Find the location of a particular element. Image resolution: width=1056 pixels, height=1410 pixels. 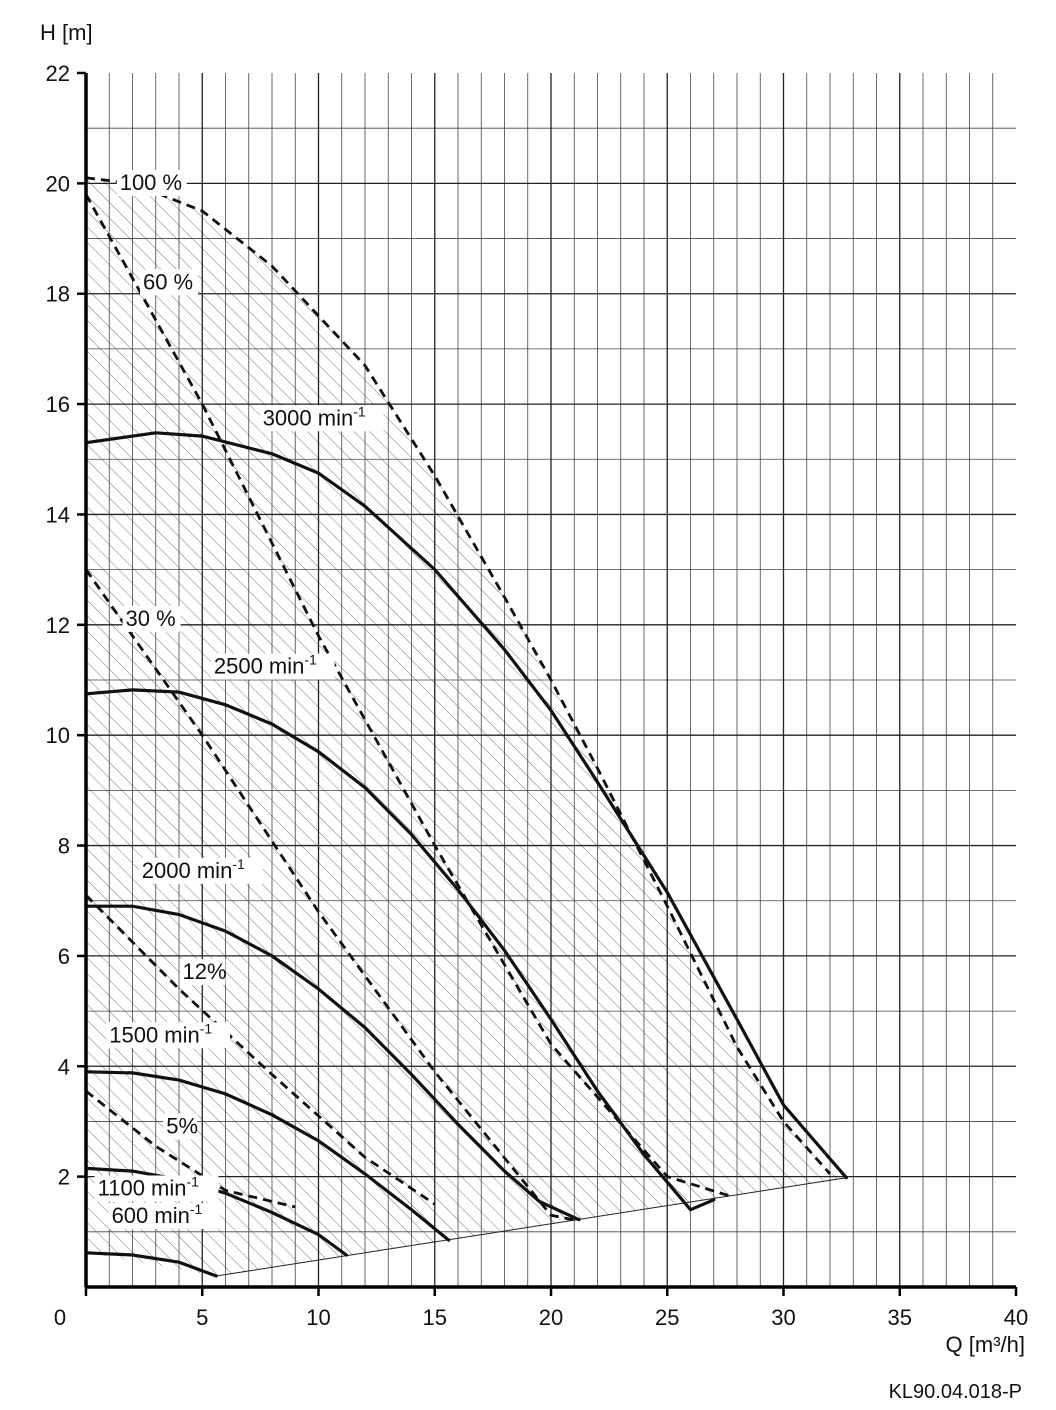

x-tick-label: 15 is located at coordinates (435, 1317).